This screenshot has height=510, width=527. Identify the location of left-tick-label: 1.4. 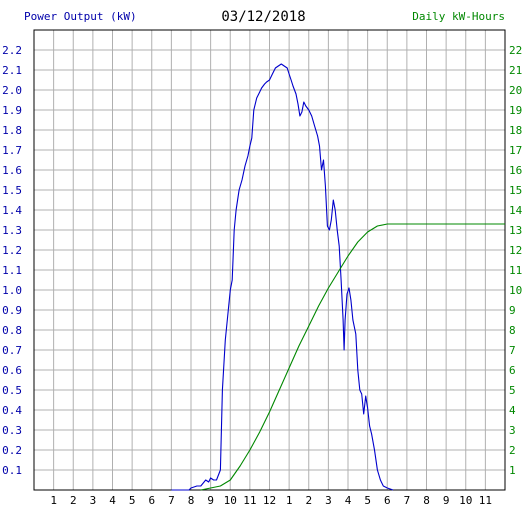
(12, 210).